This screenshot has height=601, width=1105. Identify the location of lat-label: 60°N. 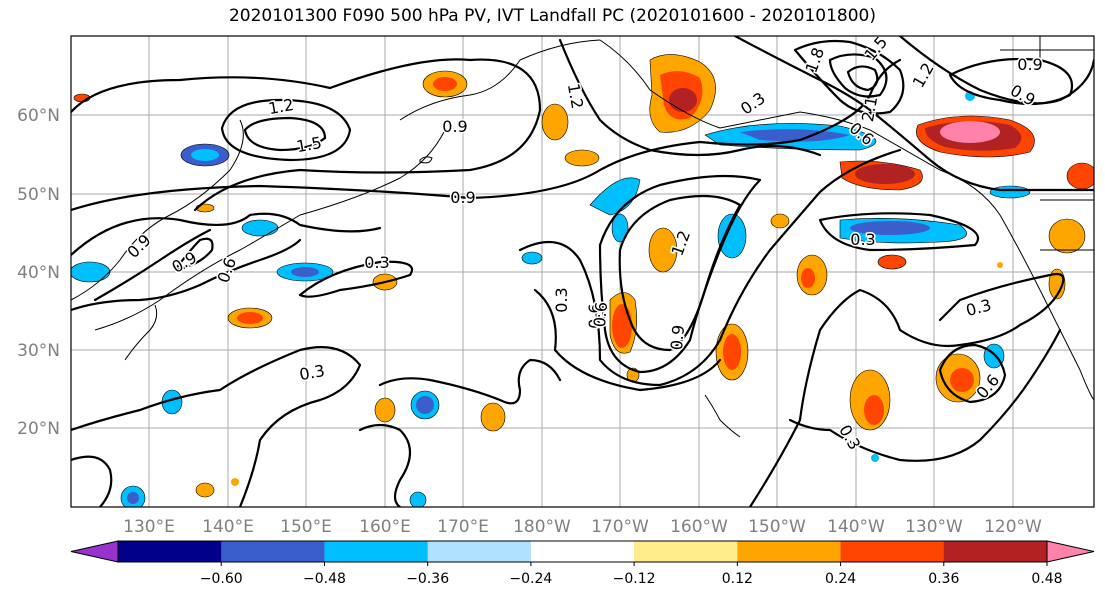
(38, 116).